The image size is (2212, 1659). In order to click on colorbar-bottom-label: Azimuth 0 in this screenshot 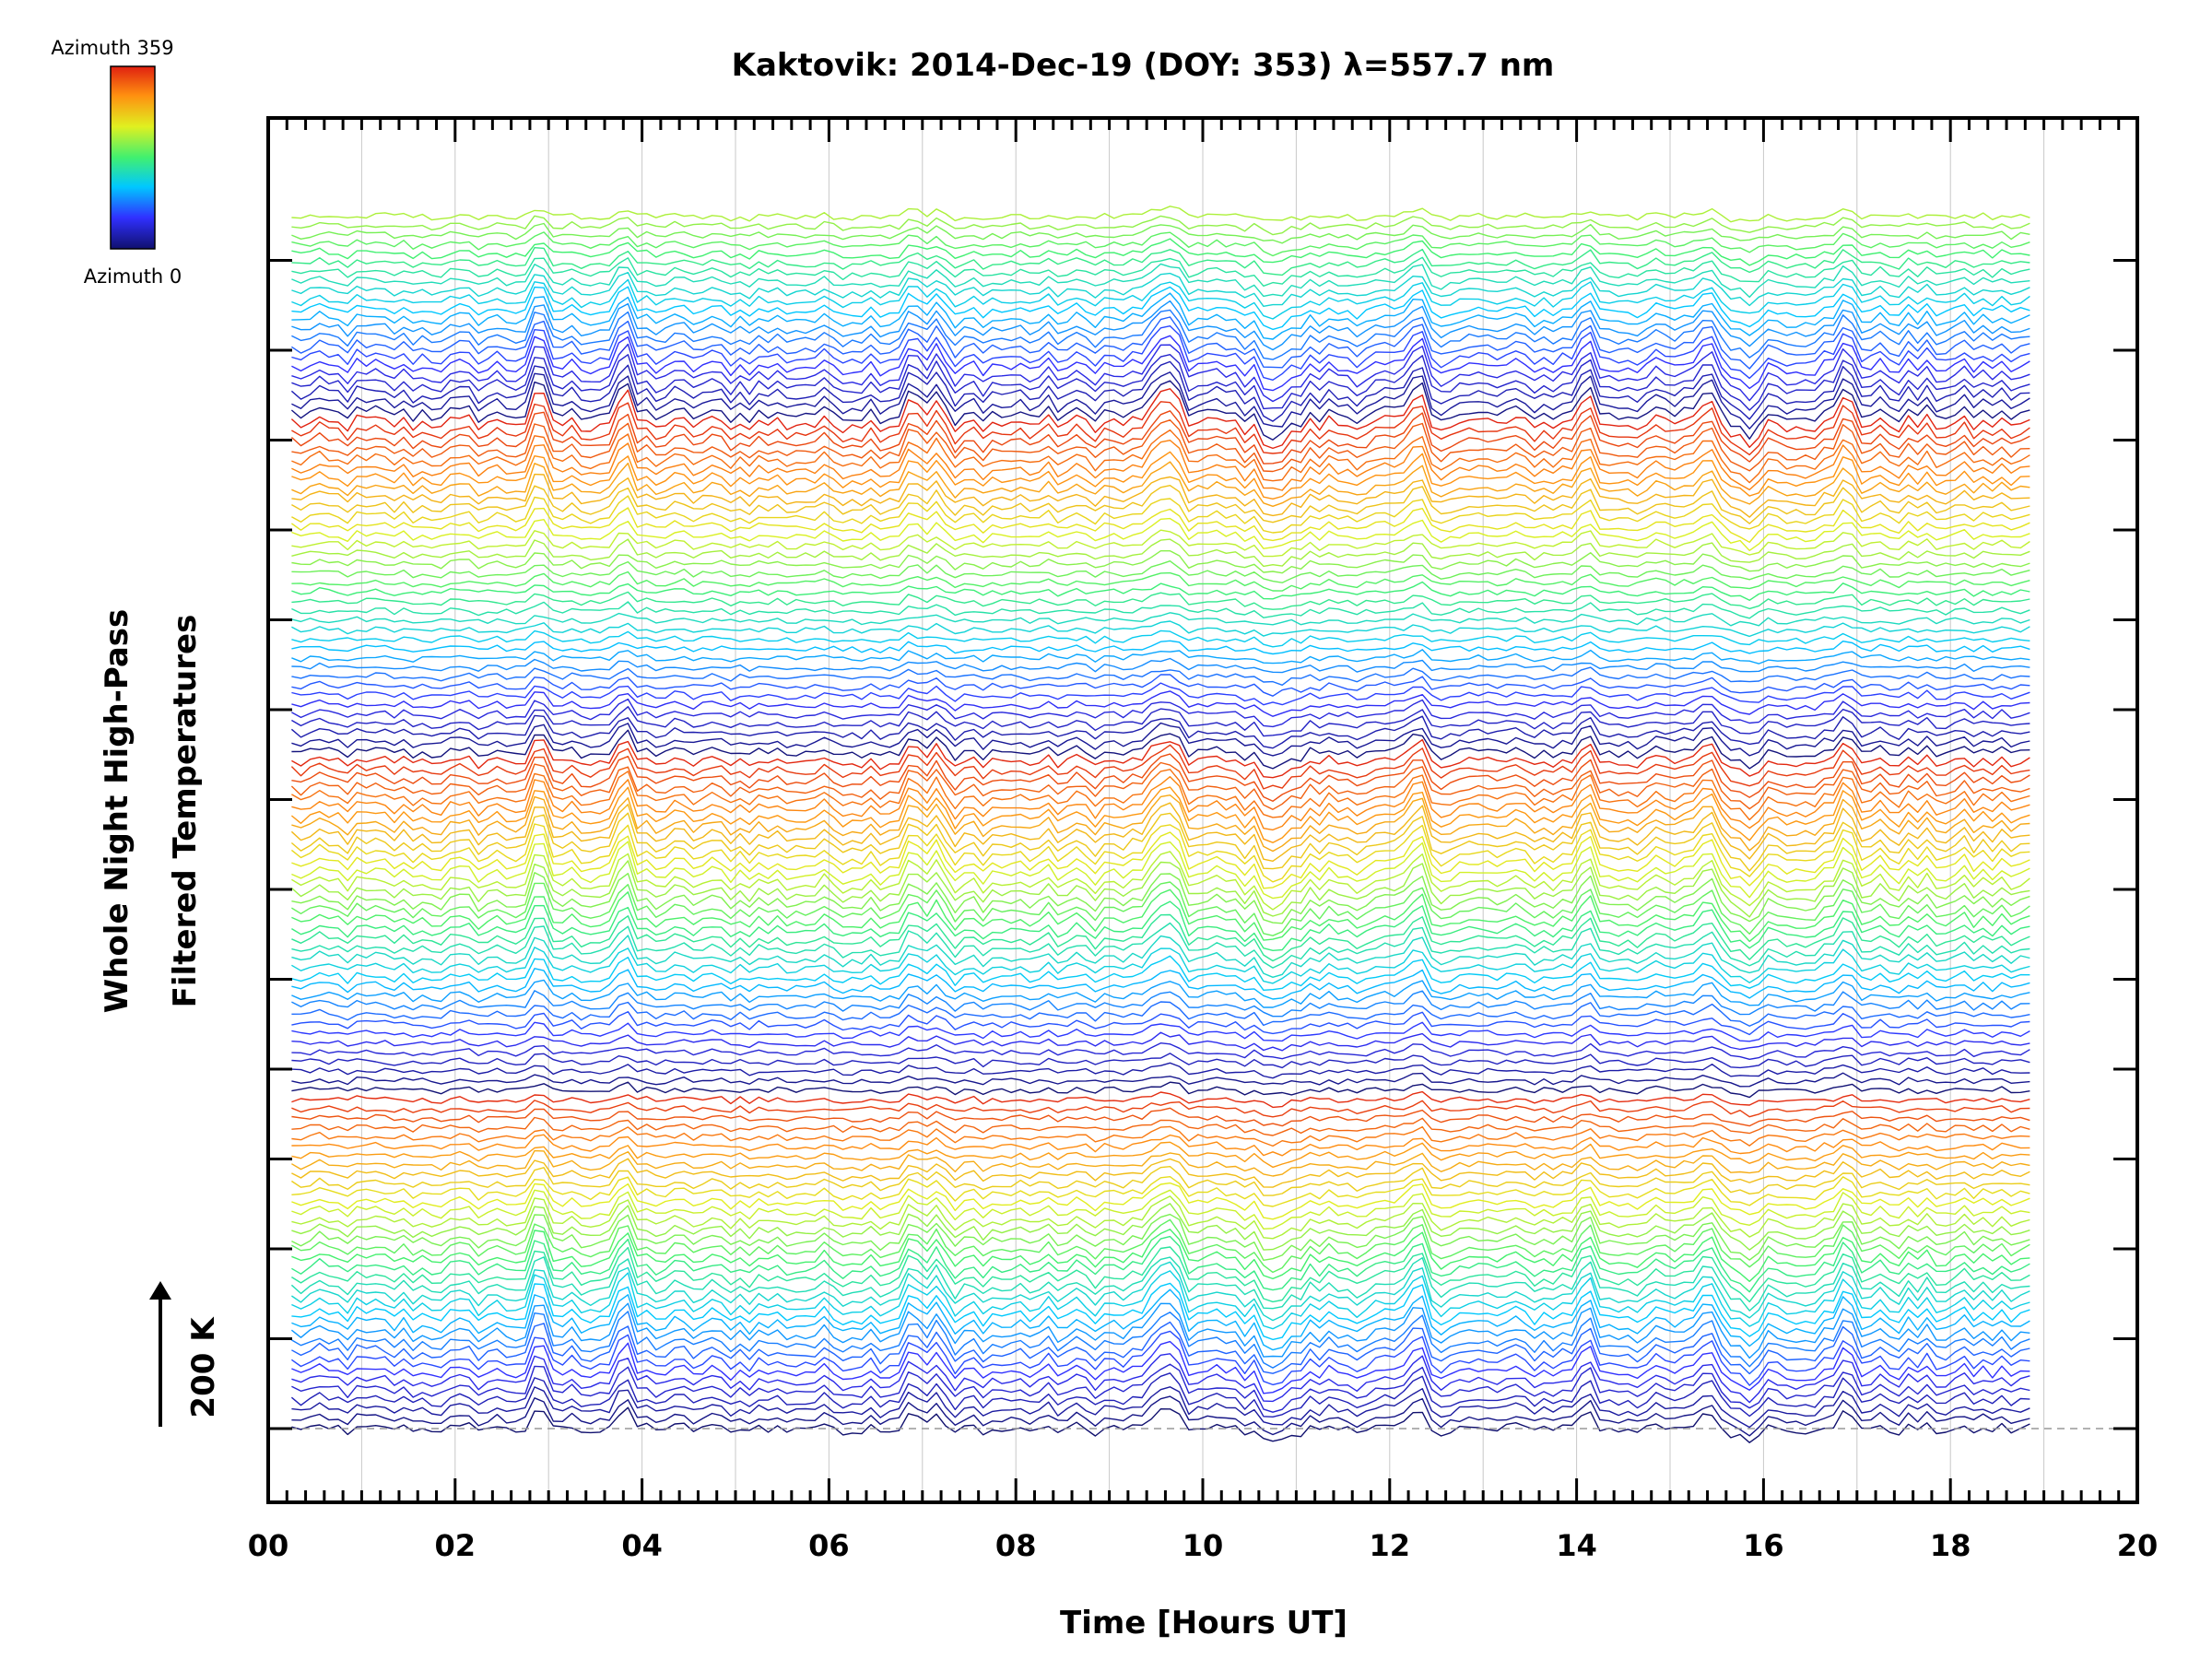, I will do `click(133, 276)`.